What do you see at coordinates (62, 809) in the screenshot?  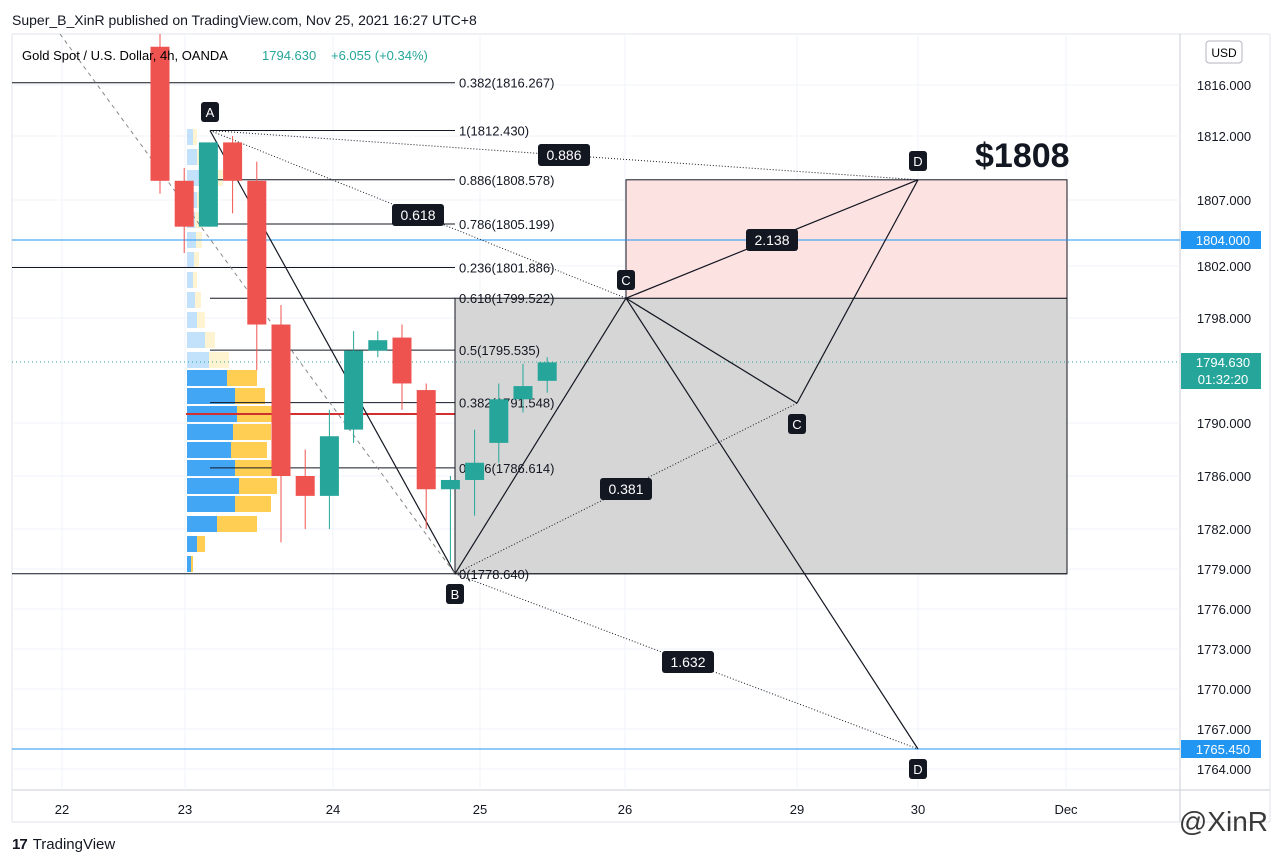 I see `time-tick-label: 22` at bounding box center [62, 809].